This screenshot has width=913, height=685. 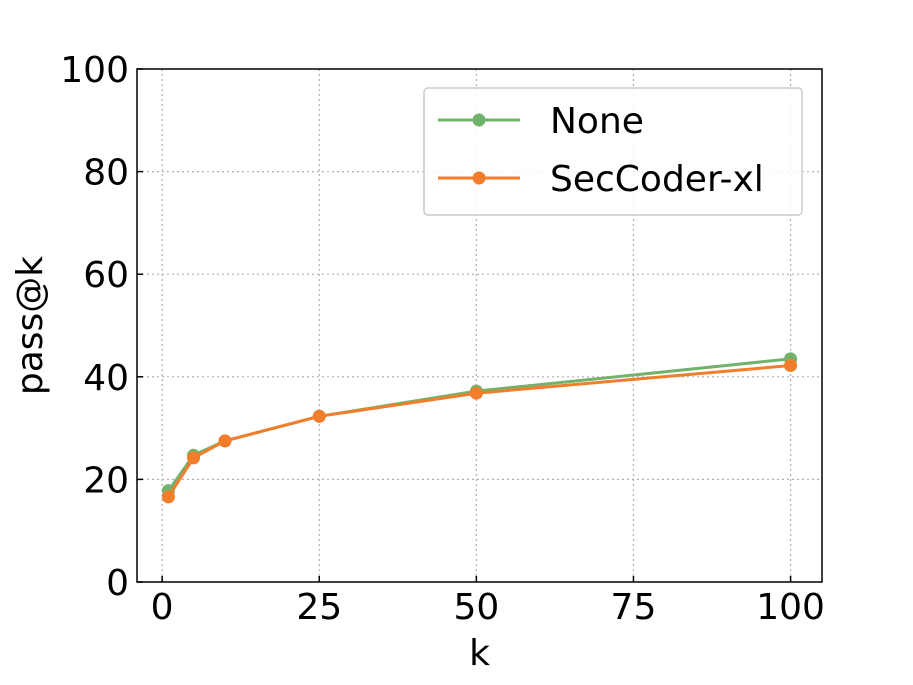 I want to click on x-tick-label: 75, so click(x=634, y=607).